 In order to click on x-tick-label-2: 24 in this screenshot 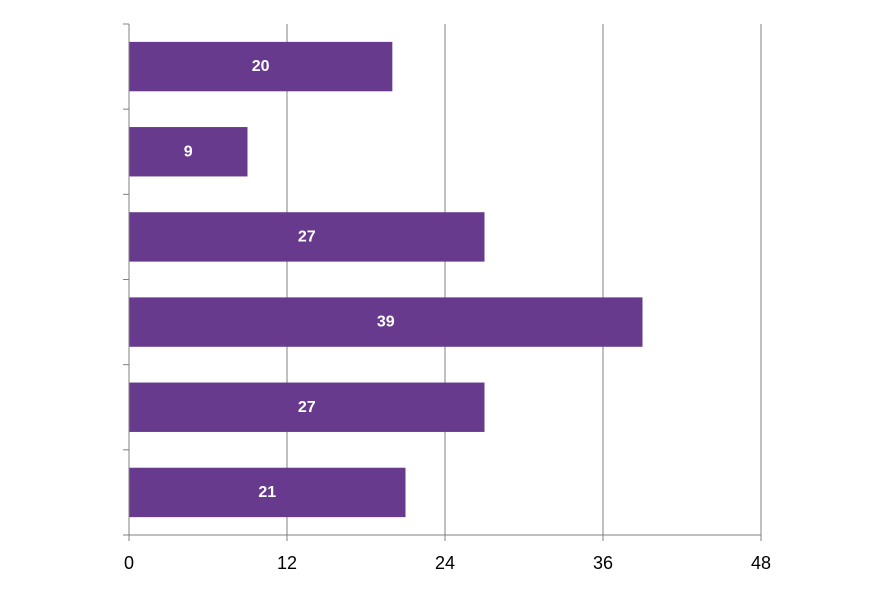, I will do `click(445, 563)`.